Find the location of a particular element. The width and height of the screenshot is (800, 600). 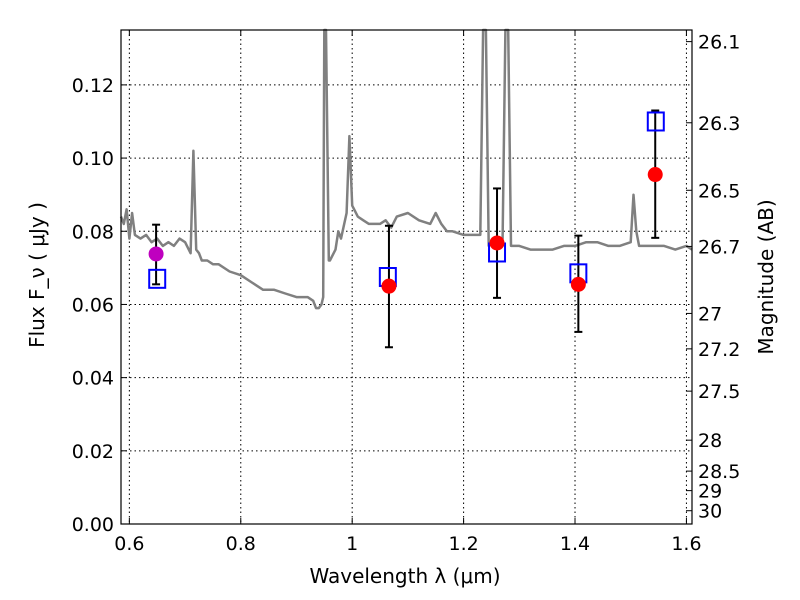

x-axis-label: Wavelength λ (μm) is located at coordinates (404, 576).